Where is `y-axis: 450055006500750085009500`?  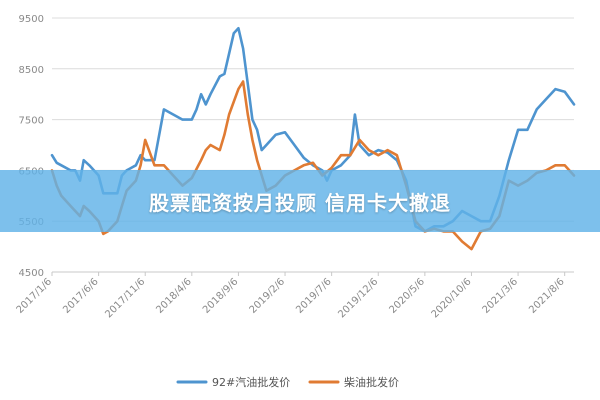 y-axis: 450055006500750085009500 is located at coordinates (31, 146).